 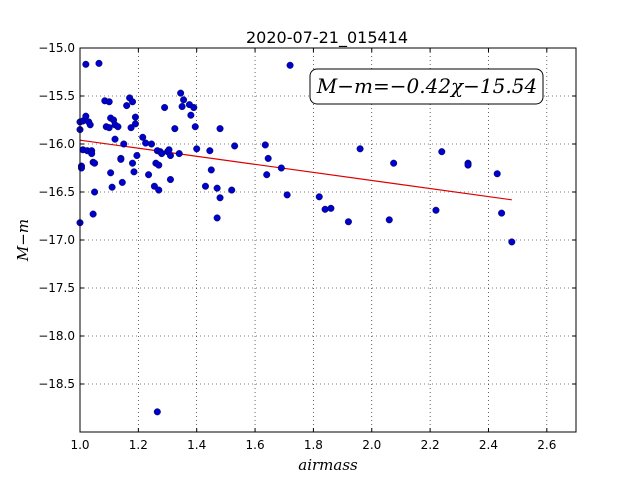 What do you see at coordinates (56, 336) in the screenshot?
I see `y-tick-label: −18.0` at bounding box center [56, 336].